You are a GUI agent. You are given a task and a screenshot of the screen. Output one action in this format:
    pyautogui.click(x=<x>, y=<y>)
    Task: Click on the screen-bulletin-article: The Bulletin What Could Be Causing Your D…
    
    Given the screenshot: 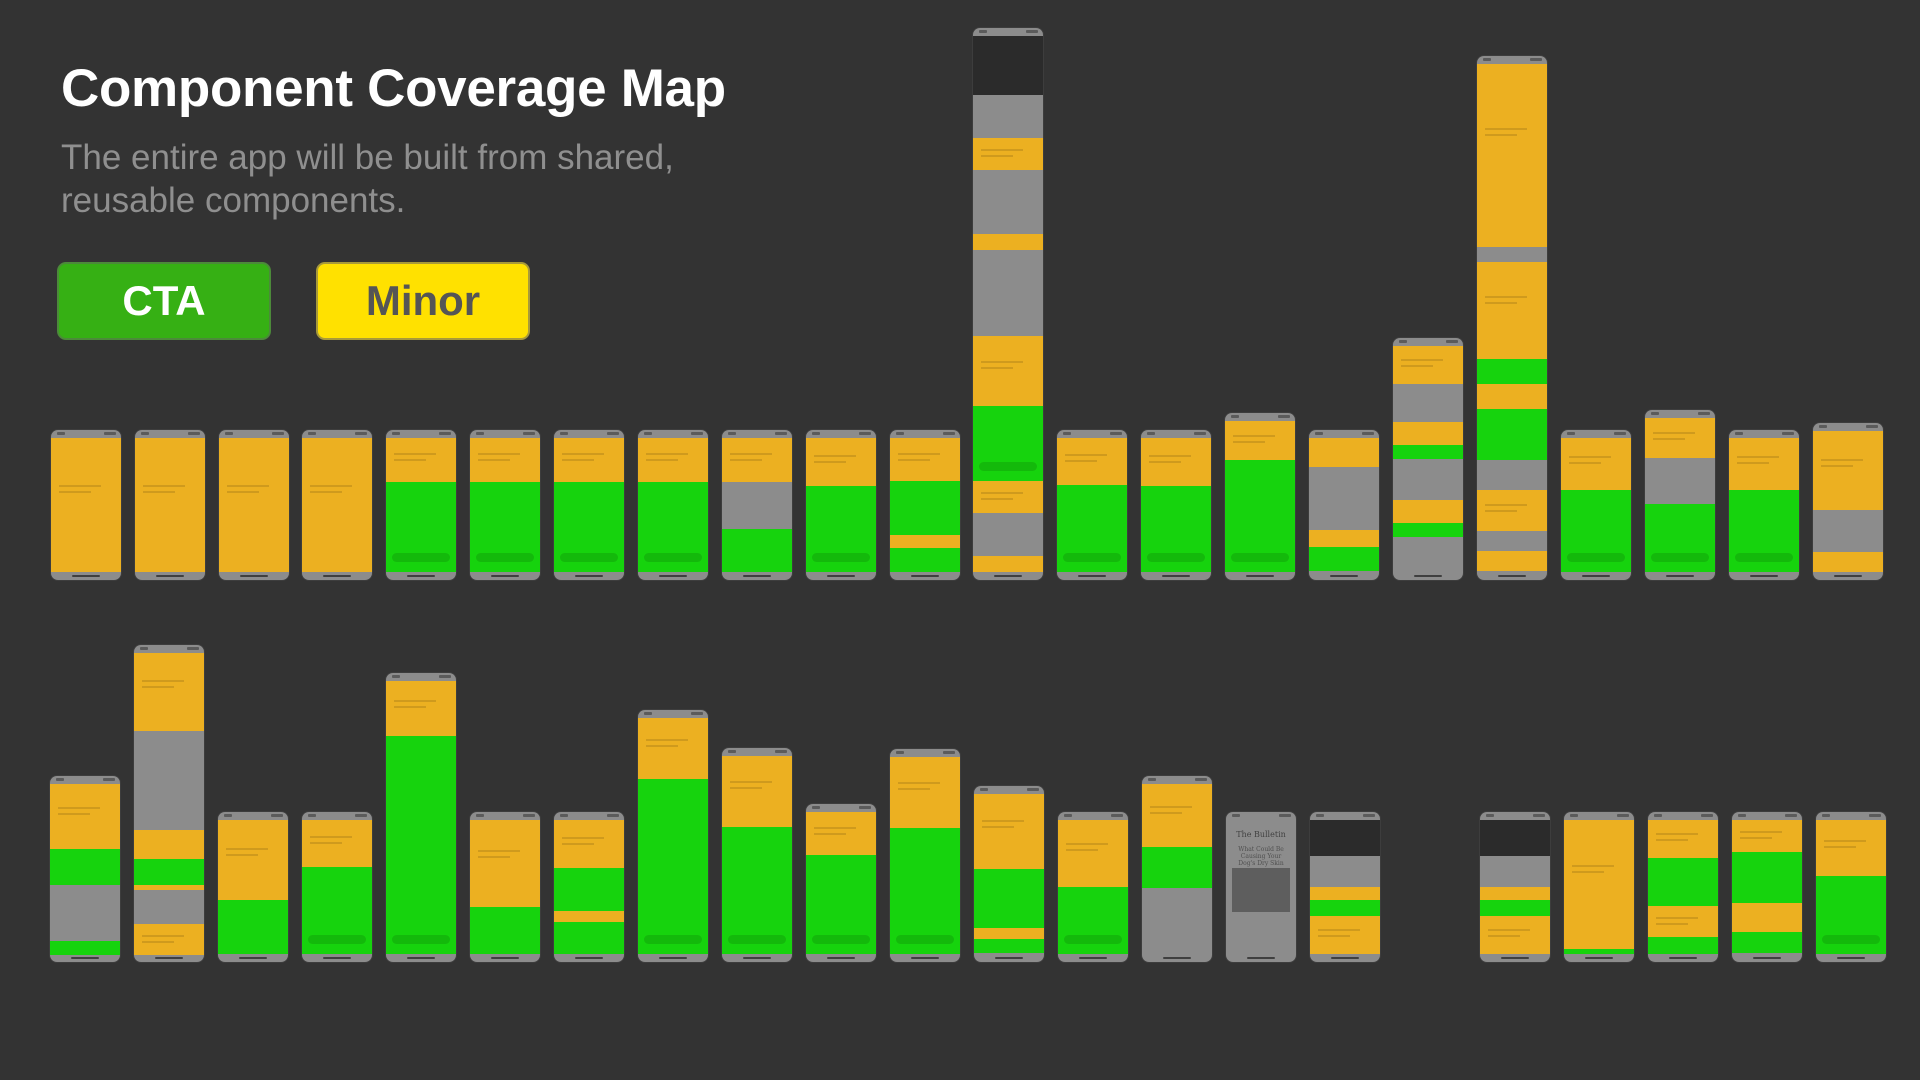 What is the action you would take?
    pyautogui.click(x=1261, y=887)
    